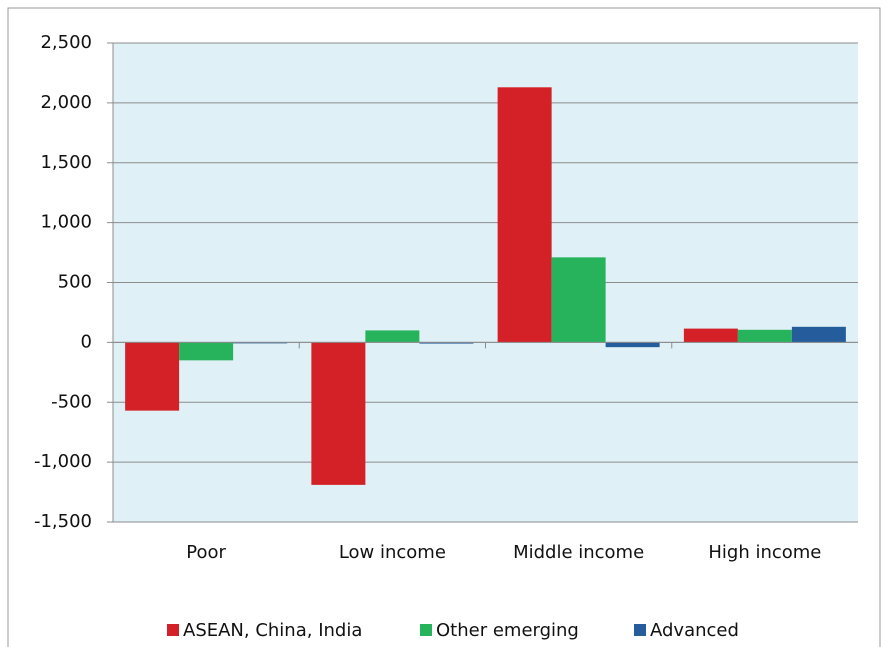  What do you see at coordinates (63, 461) in the screenshot?
I see `y-tick-label: -1,000` at bounding box center [63, 461].